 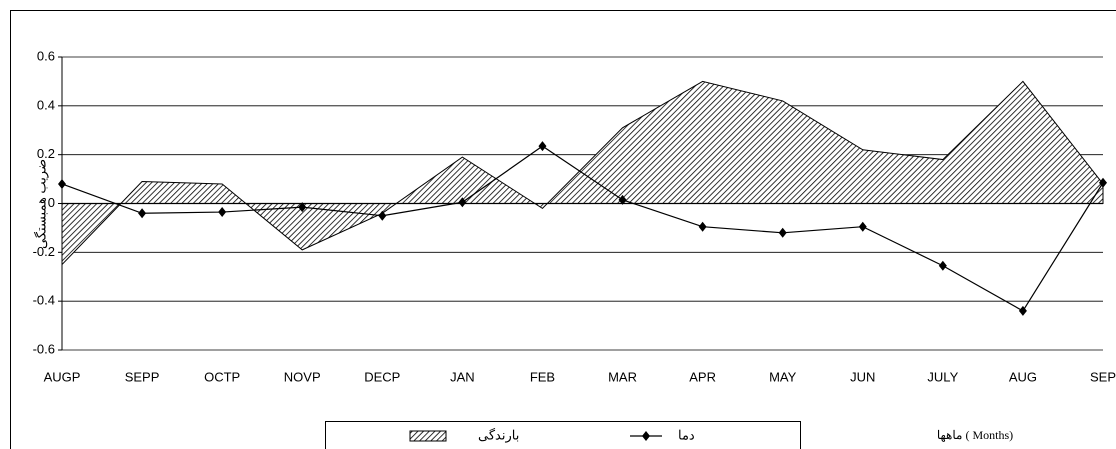 What do you see at coordinates (428, 436) in the screenshot?
I see `legend-swatch` at bounding box center [428, 436].